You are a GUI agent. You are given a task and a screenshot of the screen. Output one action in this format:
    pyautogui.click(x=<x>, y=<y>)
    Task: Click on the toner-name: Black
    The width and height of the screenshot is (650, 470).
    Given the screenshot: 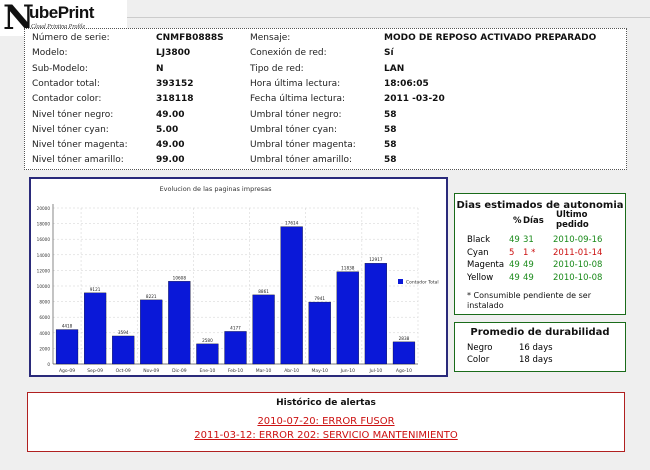 What is the action you would take?
    pyautogui.click(x=478, y=240)
    